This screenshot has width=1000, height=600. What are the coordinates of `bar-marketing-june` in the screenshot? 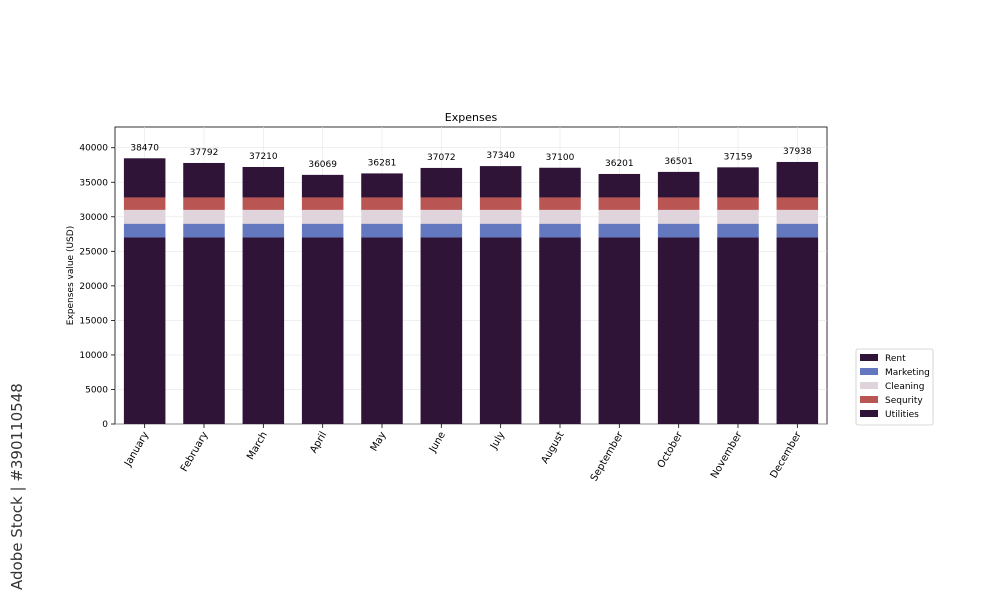 It's located at (441, 230).